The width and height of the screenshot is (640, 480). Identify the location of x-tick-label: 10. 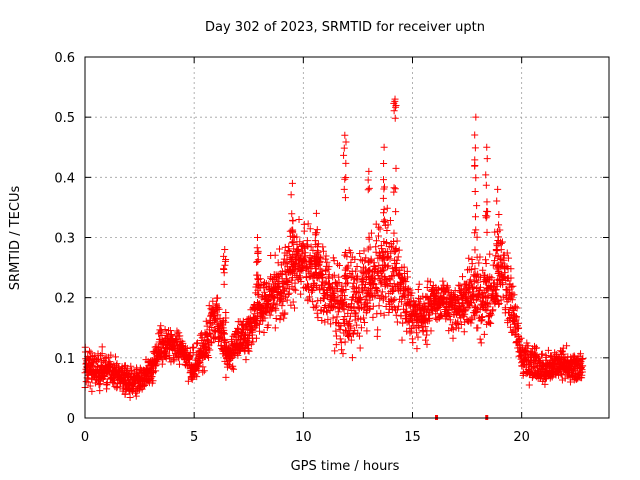
(303, 437).